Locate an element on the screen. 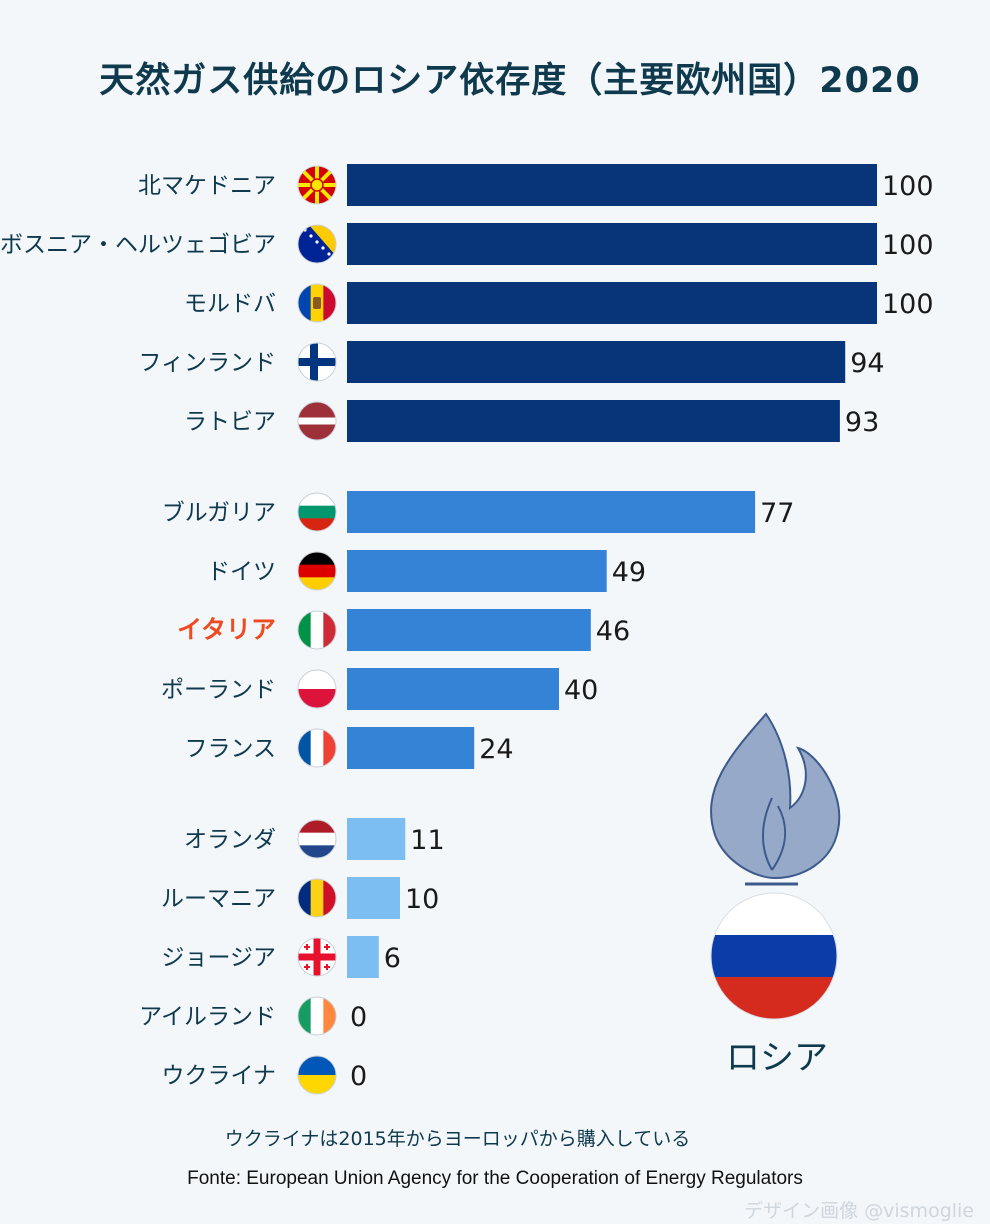 Image resolution: width=990 pixels, height=1224 pixels. category-label: イタリア is located at coordinates (226, 629).